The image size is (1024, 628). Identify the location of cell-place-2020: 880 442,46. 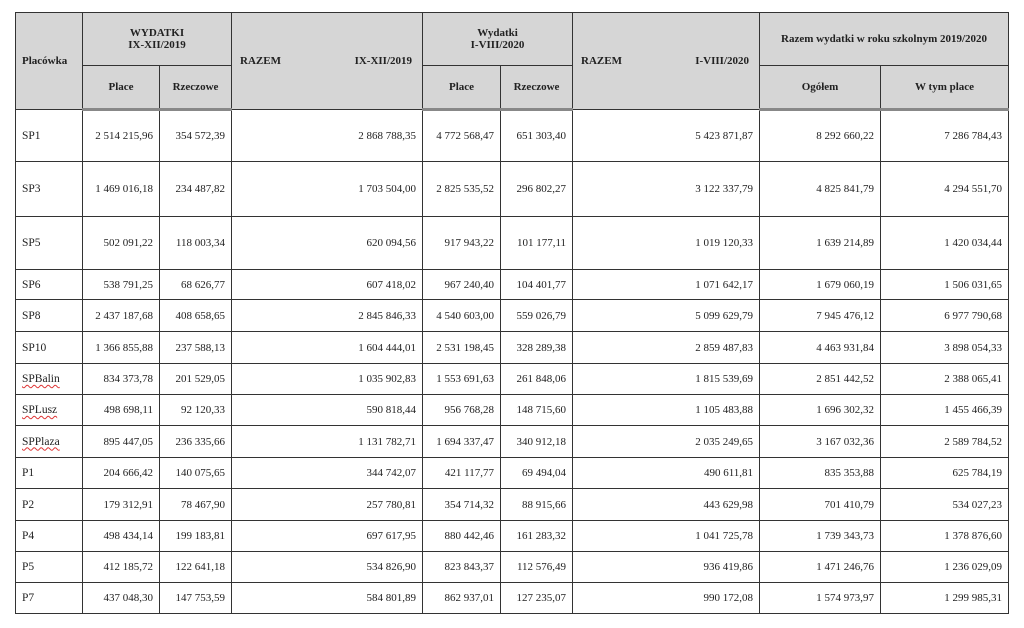
(462, 536).